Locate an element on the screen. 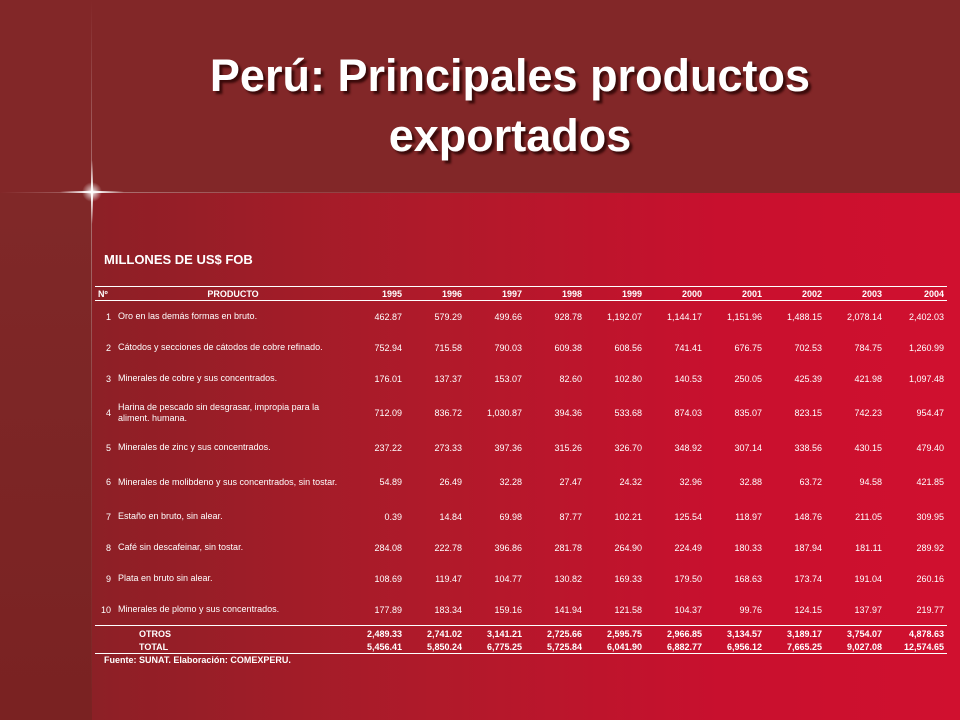 This screenshot has width=960, height=720. value-cell: 63.72 is located at coordinates (810, 482).